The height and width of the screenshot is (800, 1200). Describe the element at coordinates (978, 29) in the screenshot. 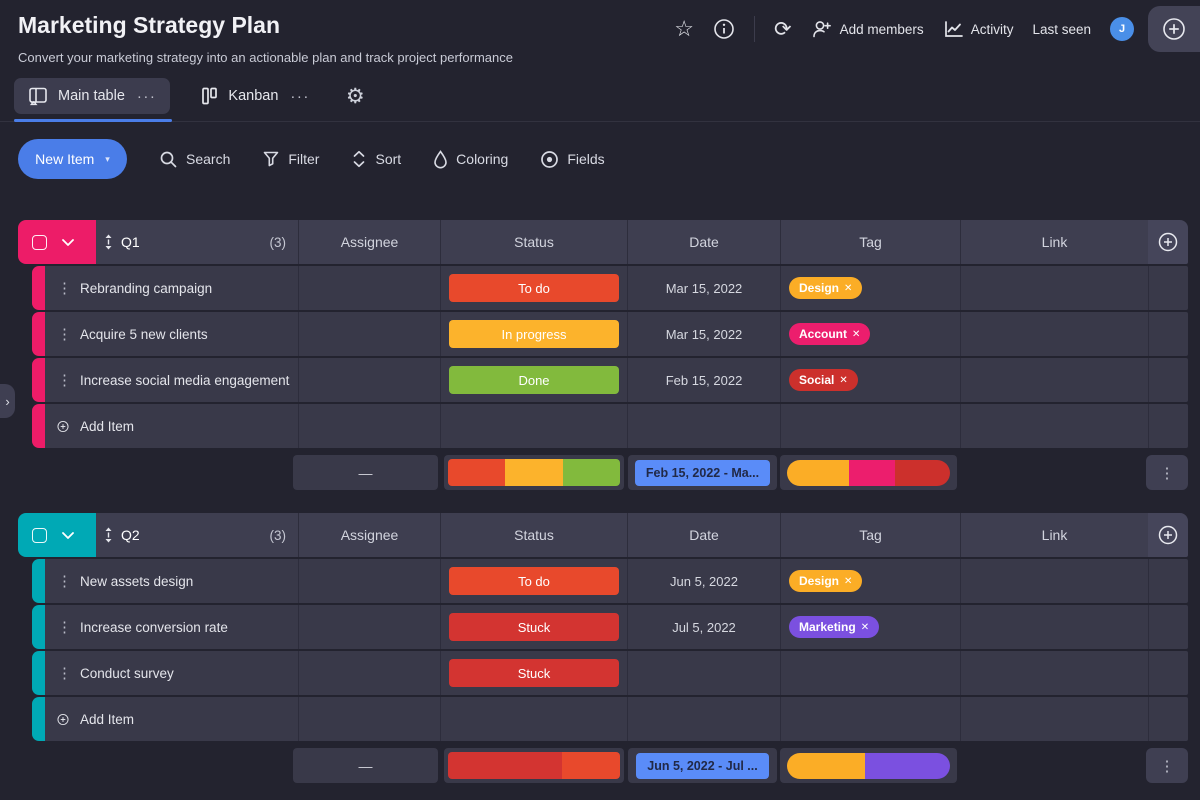

I see `activity-button: Activity` at that location.